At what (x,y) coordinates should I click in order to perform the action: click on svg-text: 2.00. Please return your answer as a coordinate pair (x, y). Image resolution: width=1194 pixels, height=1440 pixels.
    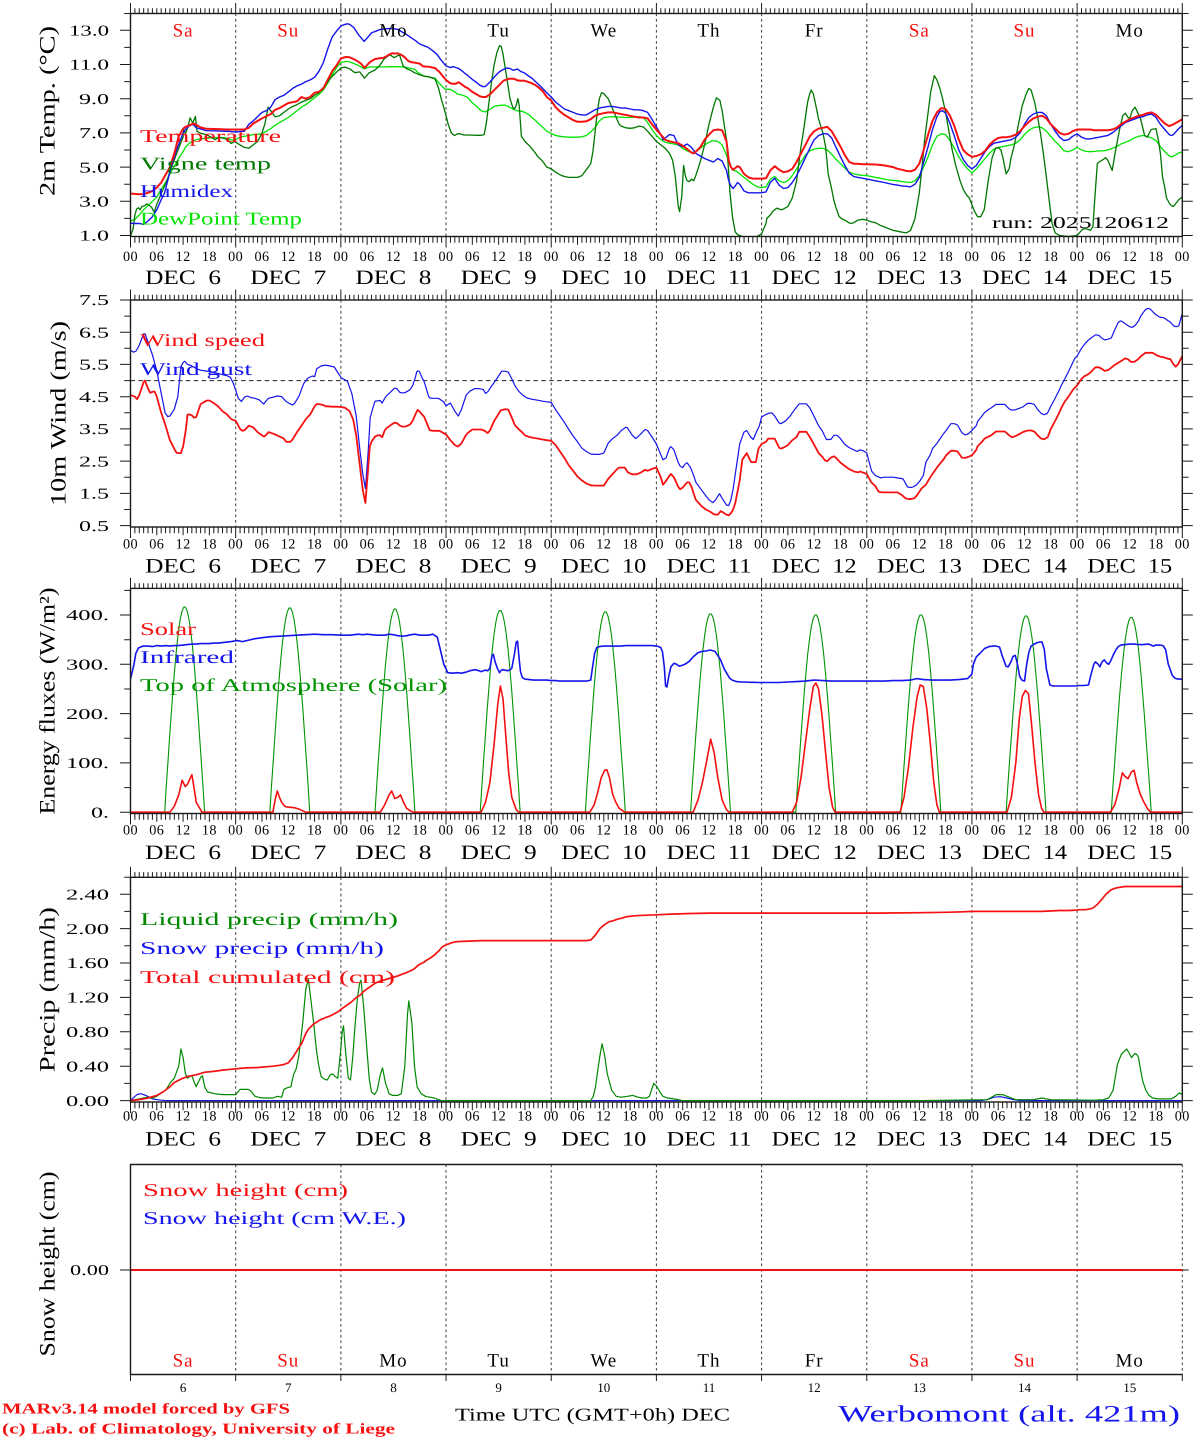
    Looking at the image, I should click on (87, 930).